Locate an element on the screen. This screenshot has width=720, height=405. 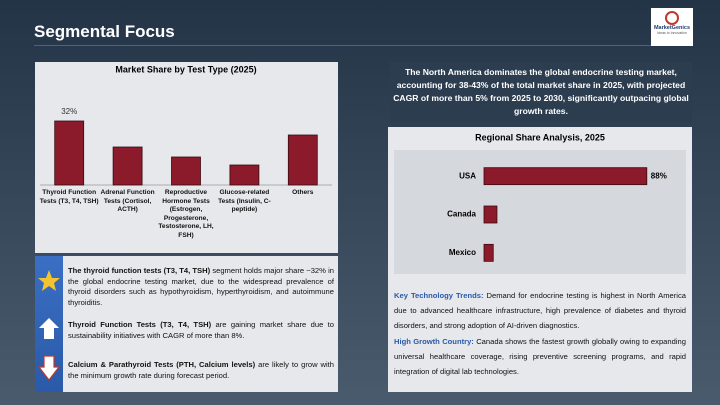
data-label: 88% is located at coordinates (659, 175).